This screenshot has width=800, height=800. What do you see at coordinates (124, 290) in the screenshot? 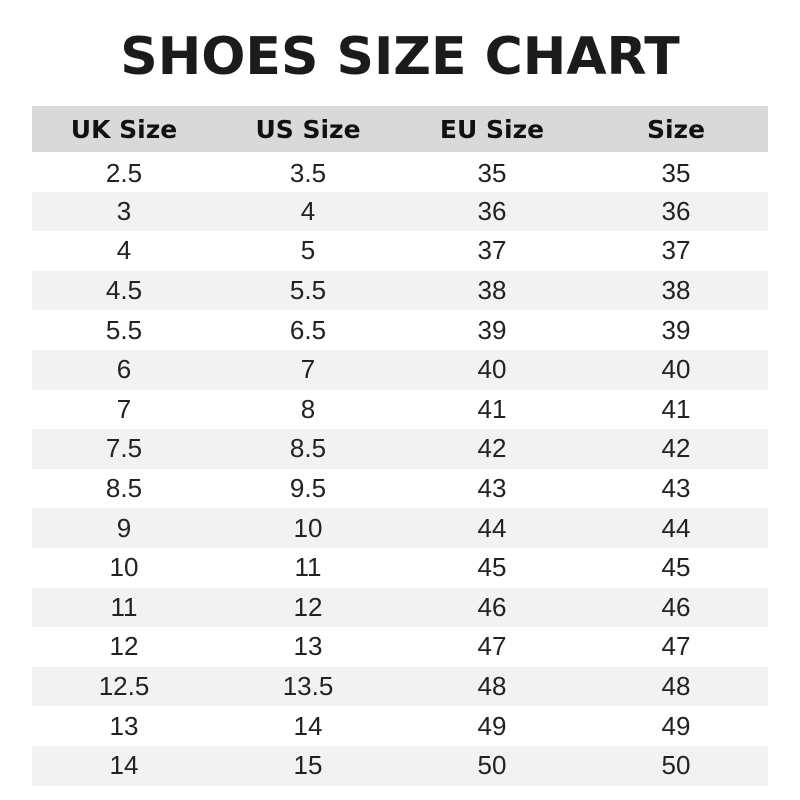
I see `table-cell: 4.5` at bounding box center [124, 290].